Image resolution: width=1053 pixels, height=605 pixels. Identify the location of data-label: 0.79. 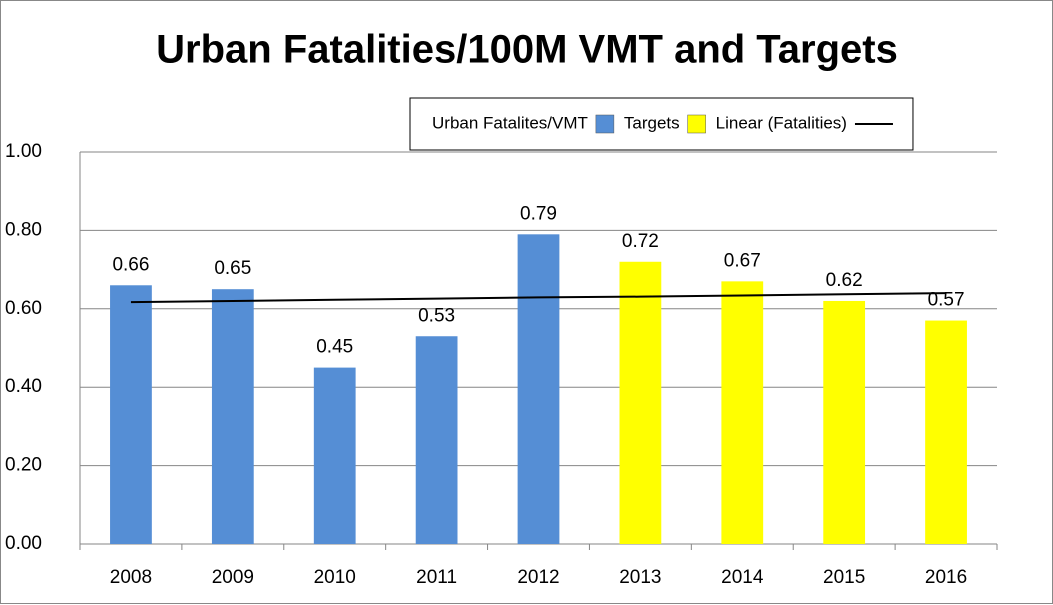
(538, 213).